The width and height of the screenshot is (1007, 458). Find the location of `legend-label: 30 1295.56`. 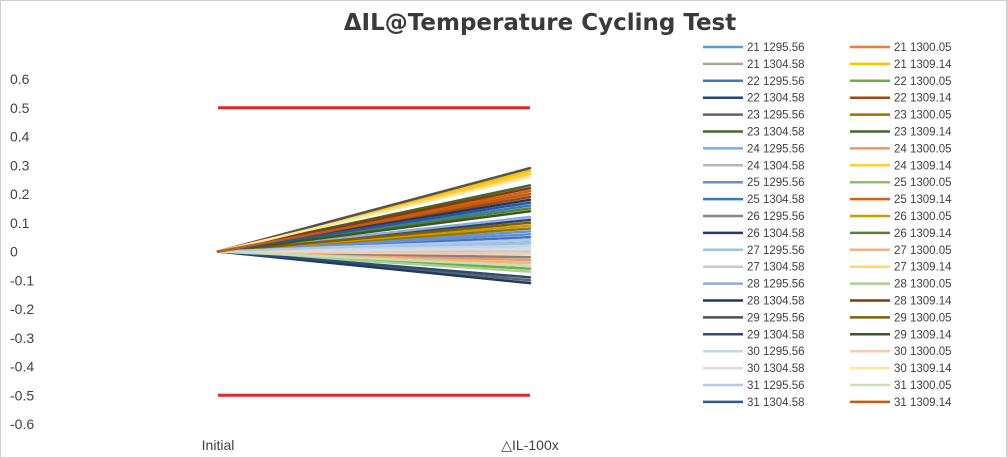

legend-label: 30 1295.56 is located at coordinates (776, 352).